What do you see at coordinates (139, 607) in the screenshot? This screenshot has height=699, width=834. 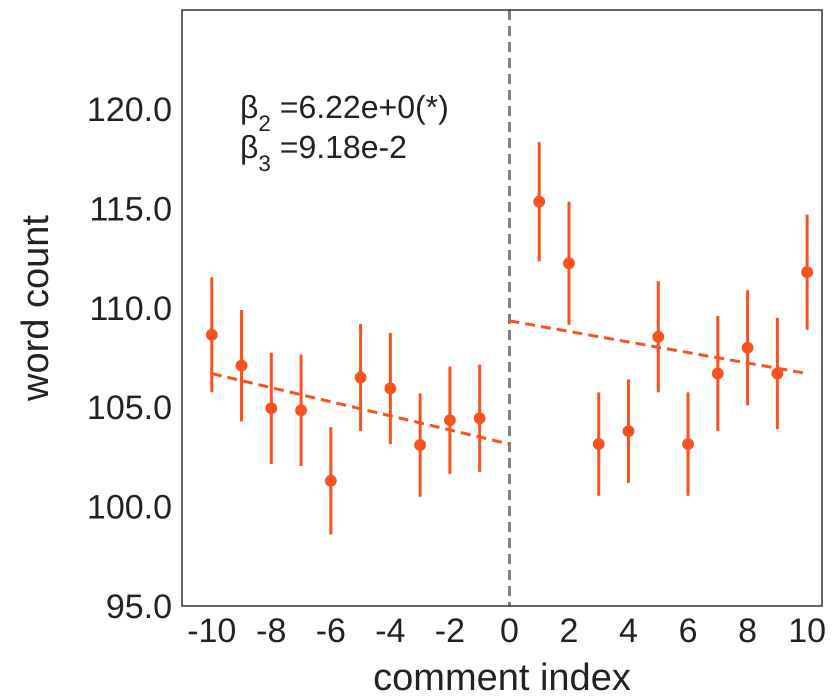 I see `y-tick-label: 95.0` at bounding box center [139, 607].